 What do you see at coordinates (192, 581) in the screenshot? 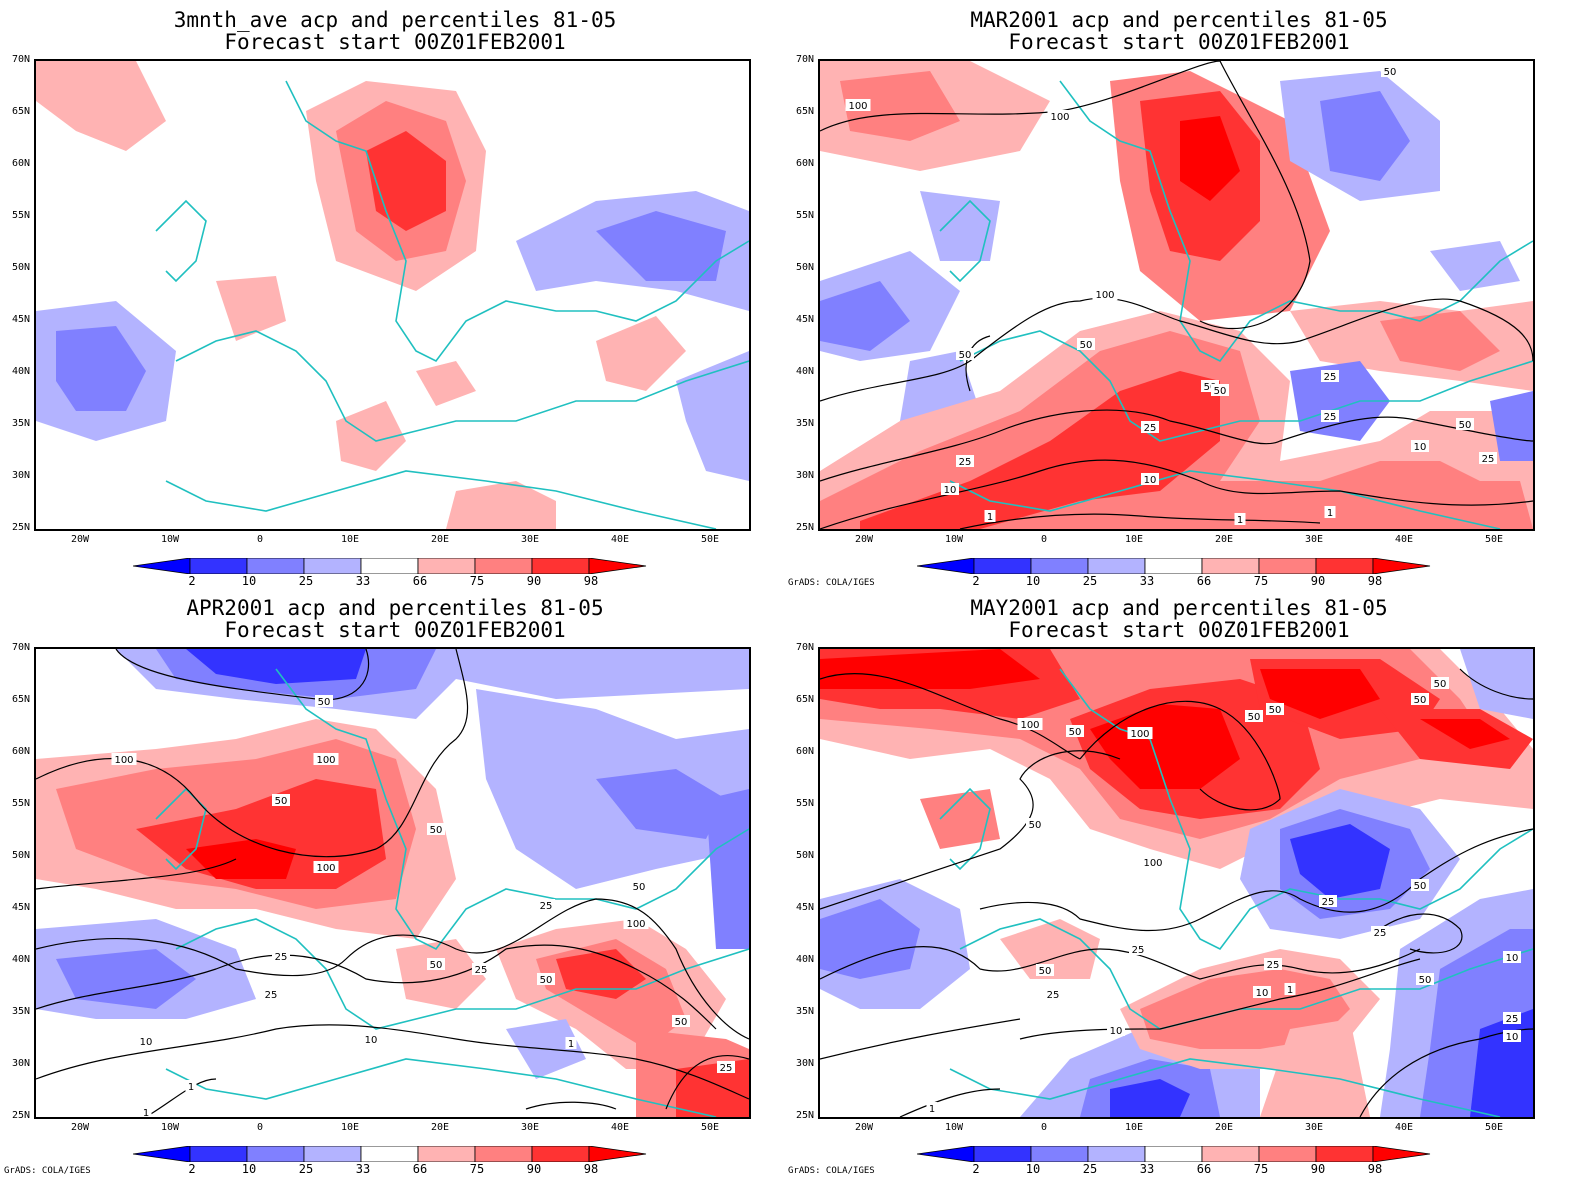
I see `colorbar-label: 2` at bounding box center [192, 581].